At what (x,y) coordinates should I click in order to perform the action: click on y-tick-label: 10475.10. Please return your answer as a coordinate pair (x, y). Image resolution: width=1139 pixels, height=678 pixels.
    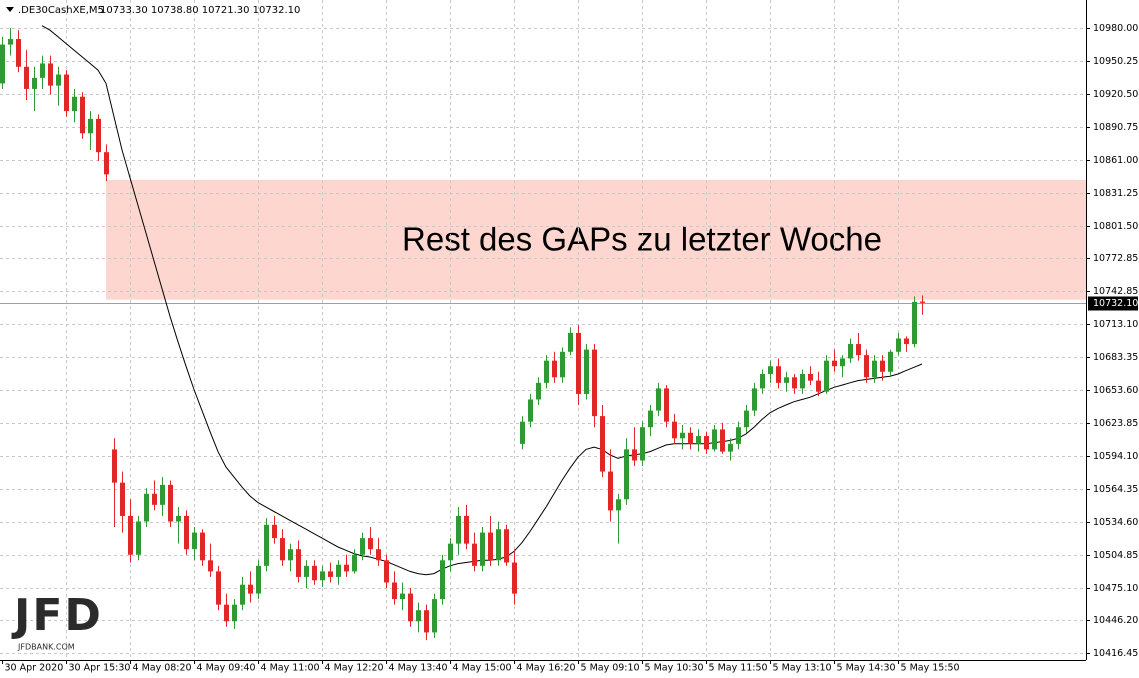
    Looking at the image, I should click on (1115, 588).